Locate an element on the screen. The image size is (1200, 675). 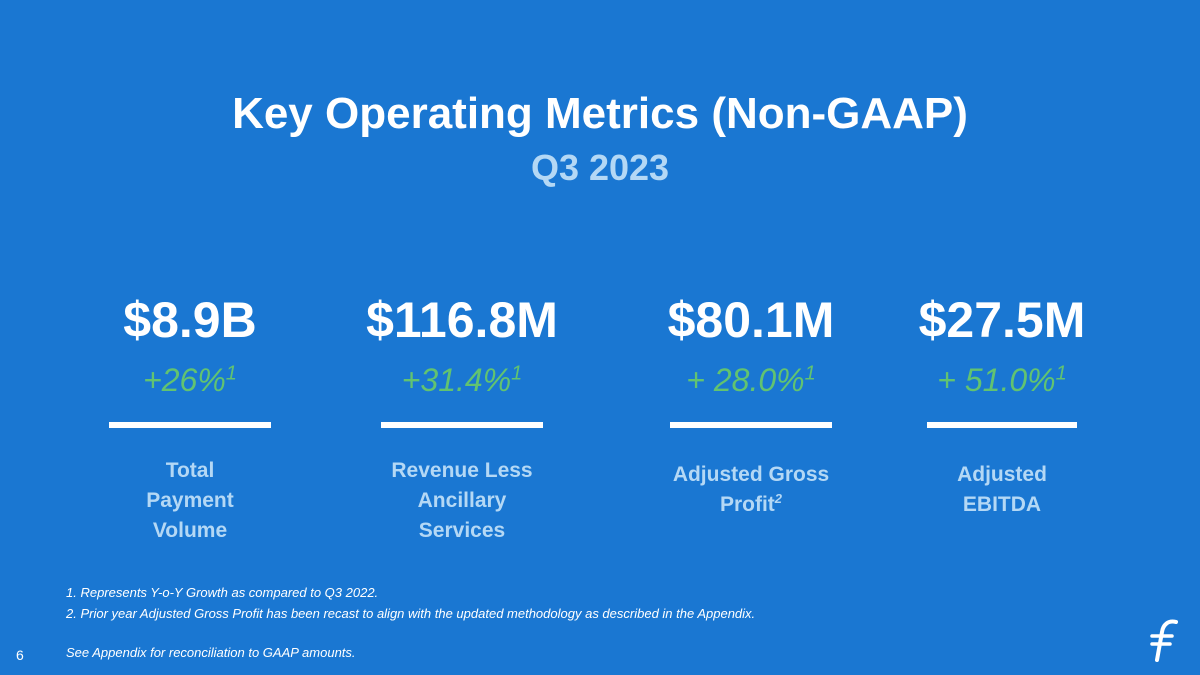
metric-total-payment-volume: $8.9B +26%1 Total Payment Volume is located at coordinates (190, 418).